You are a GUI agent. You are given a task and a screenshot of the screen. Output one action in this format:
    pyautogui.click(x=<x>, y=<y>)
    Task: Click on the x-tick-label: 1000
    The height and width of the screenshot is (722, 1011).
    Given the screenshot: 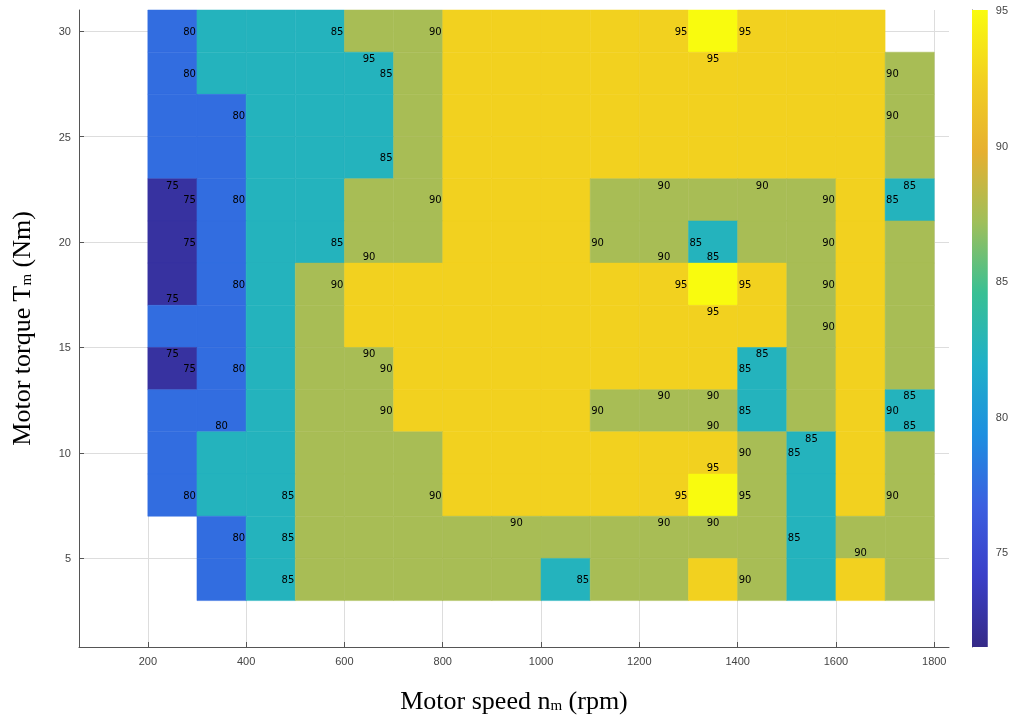 What is the action you would take?
    pyautogui.click(x=541, y=660)
    